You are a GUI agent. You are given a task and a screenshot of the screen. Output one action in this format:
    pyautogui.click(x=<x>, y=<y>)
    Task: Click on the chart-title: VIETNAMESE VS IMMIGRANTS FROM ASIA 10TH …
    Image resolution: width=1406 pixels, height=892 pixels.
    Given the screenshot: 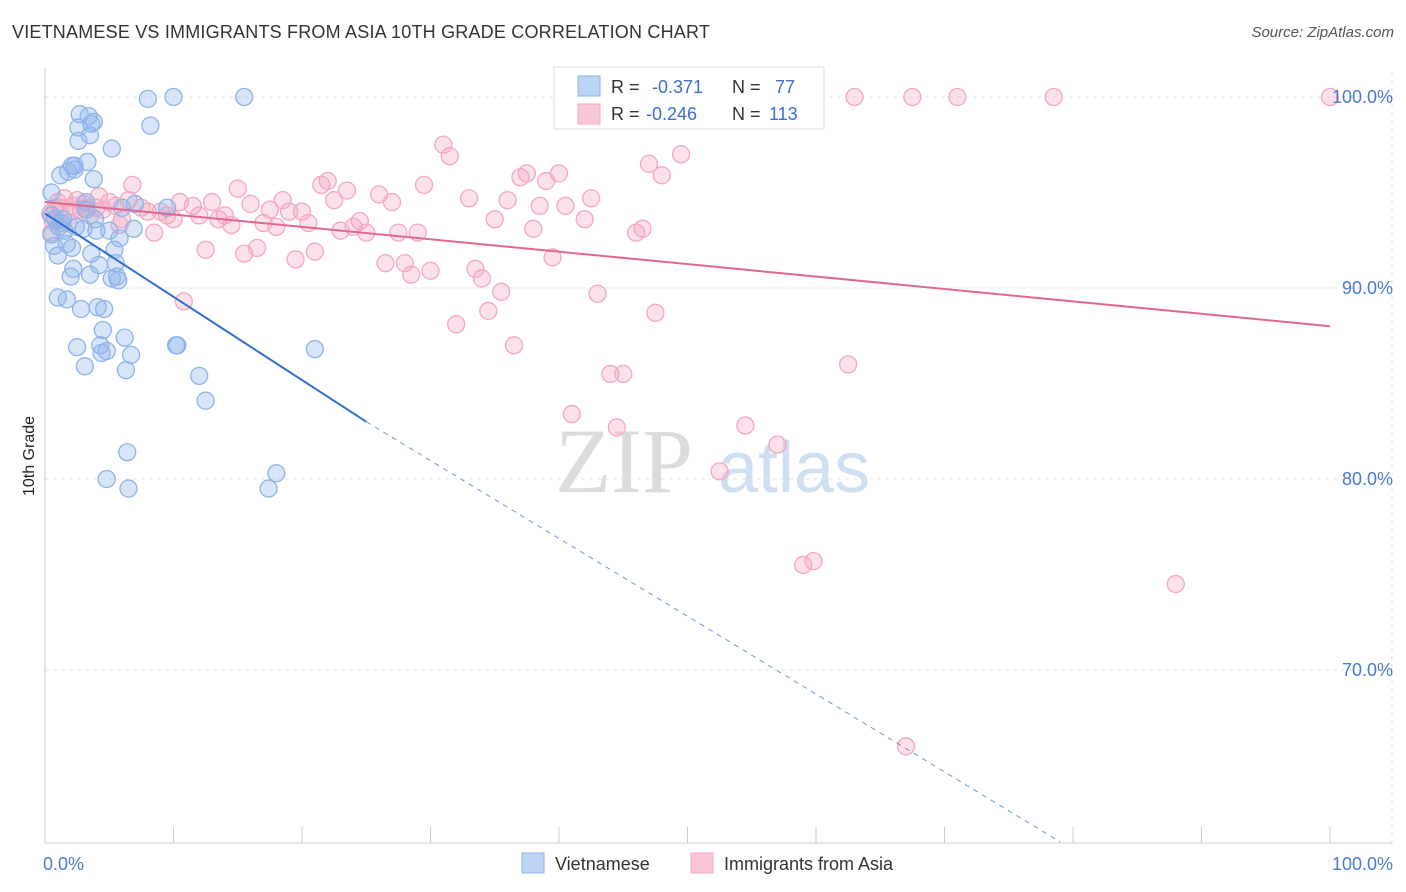 What is the action you would take?
    pyautogui.click(x=361, y=32)
    